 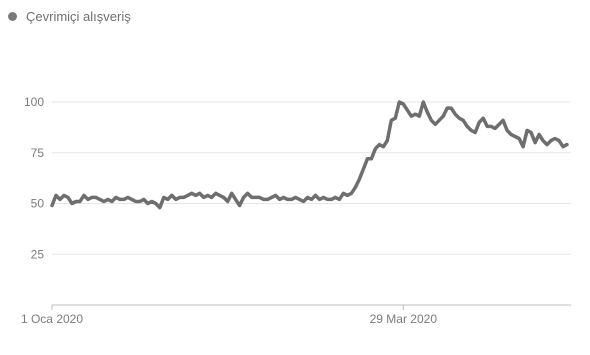 What do you see at coordinates (38, 254) in the screenshot?
I see `y-tick-label-25: 25` at bounding box center [38, 254].